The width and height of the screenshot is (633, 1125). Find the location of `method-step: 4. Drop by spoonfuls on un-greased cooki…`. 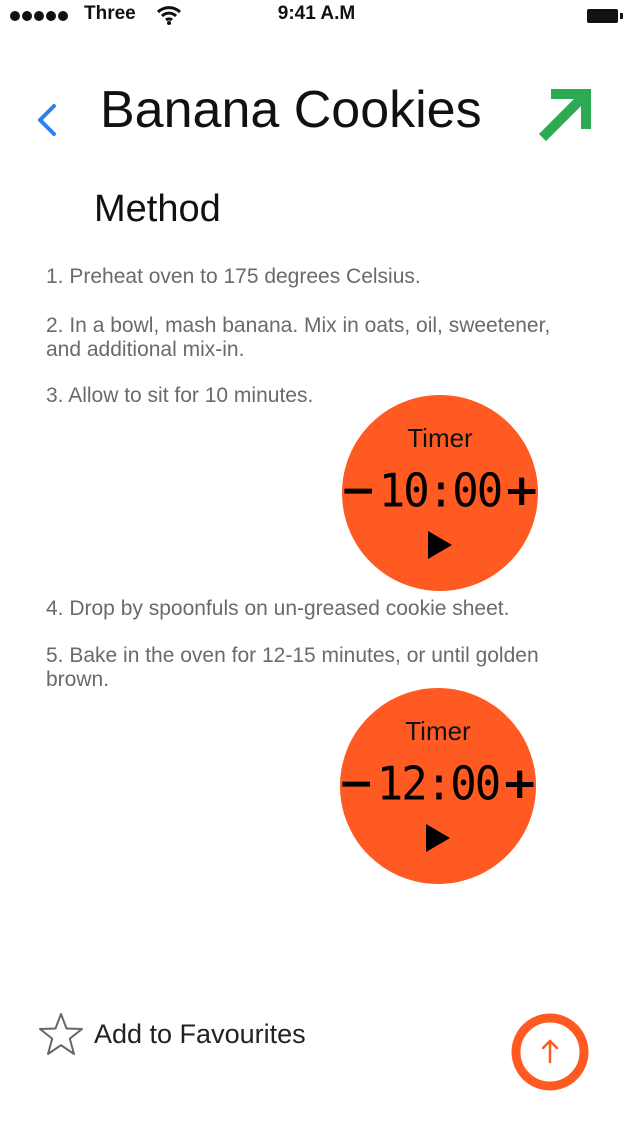

method-step: 4. Drop by spoonfuls on un-greased cooki… is located at coordinates (278, 608).